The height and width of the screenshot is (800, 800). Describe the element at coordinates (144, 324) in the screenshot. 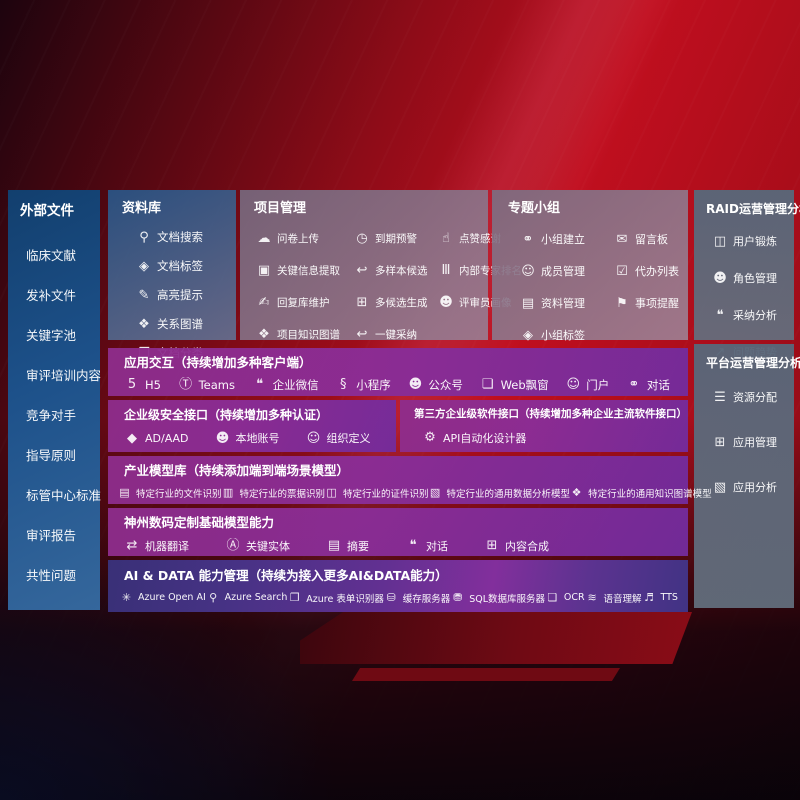

I see `relation-graph-icon: ❖` at that location.